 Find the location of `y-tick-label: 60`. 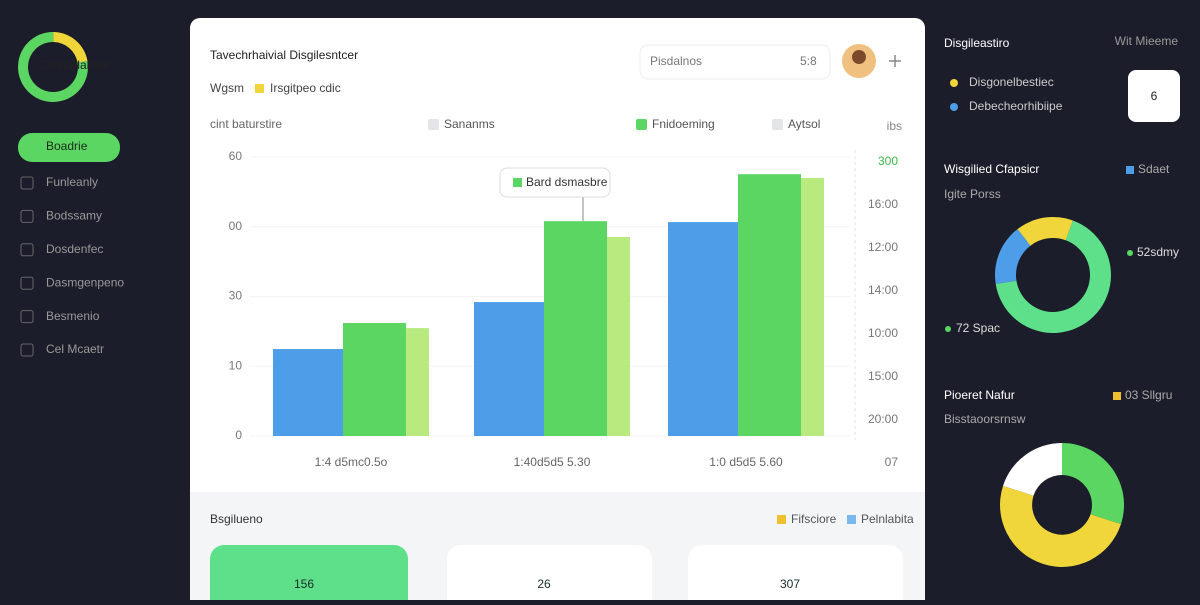

y-tick-label: 60 is located at coordinates (236, 156).